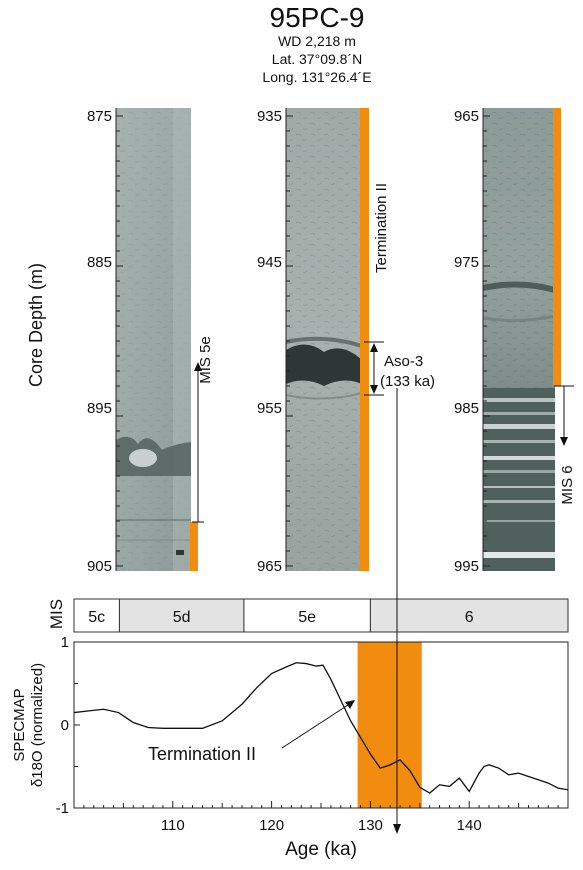 The height and width of the screenshot is (870, 583). I want to click on y-tick-label: -1, so click(62, 808).